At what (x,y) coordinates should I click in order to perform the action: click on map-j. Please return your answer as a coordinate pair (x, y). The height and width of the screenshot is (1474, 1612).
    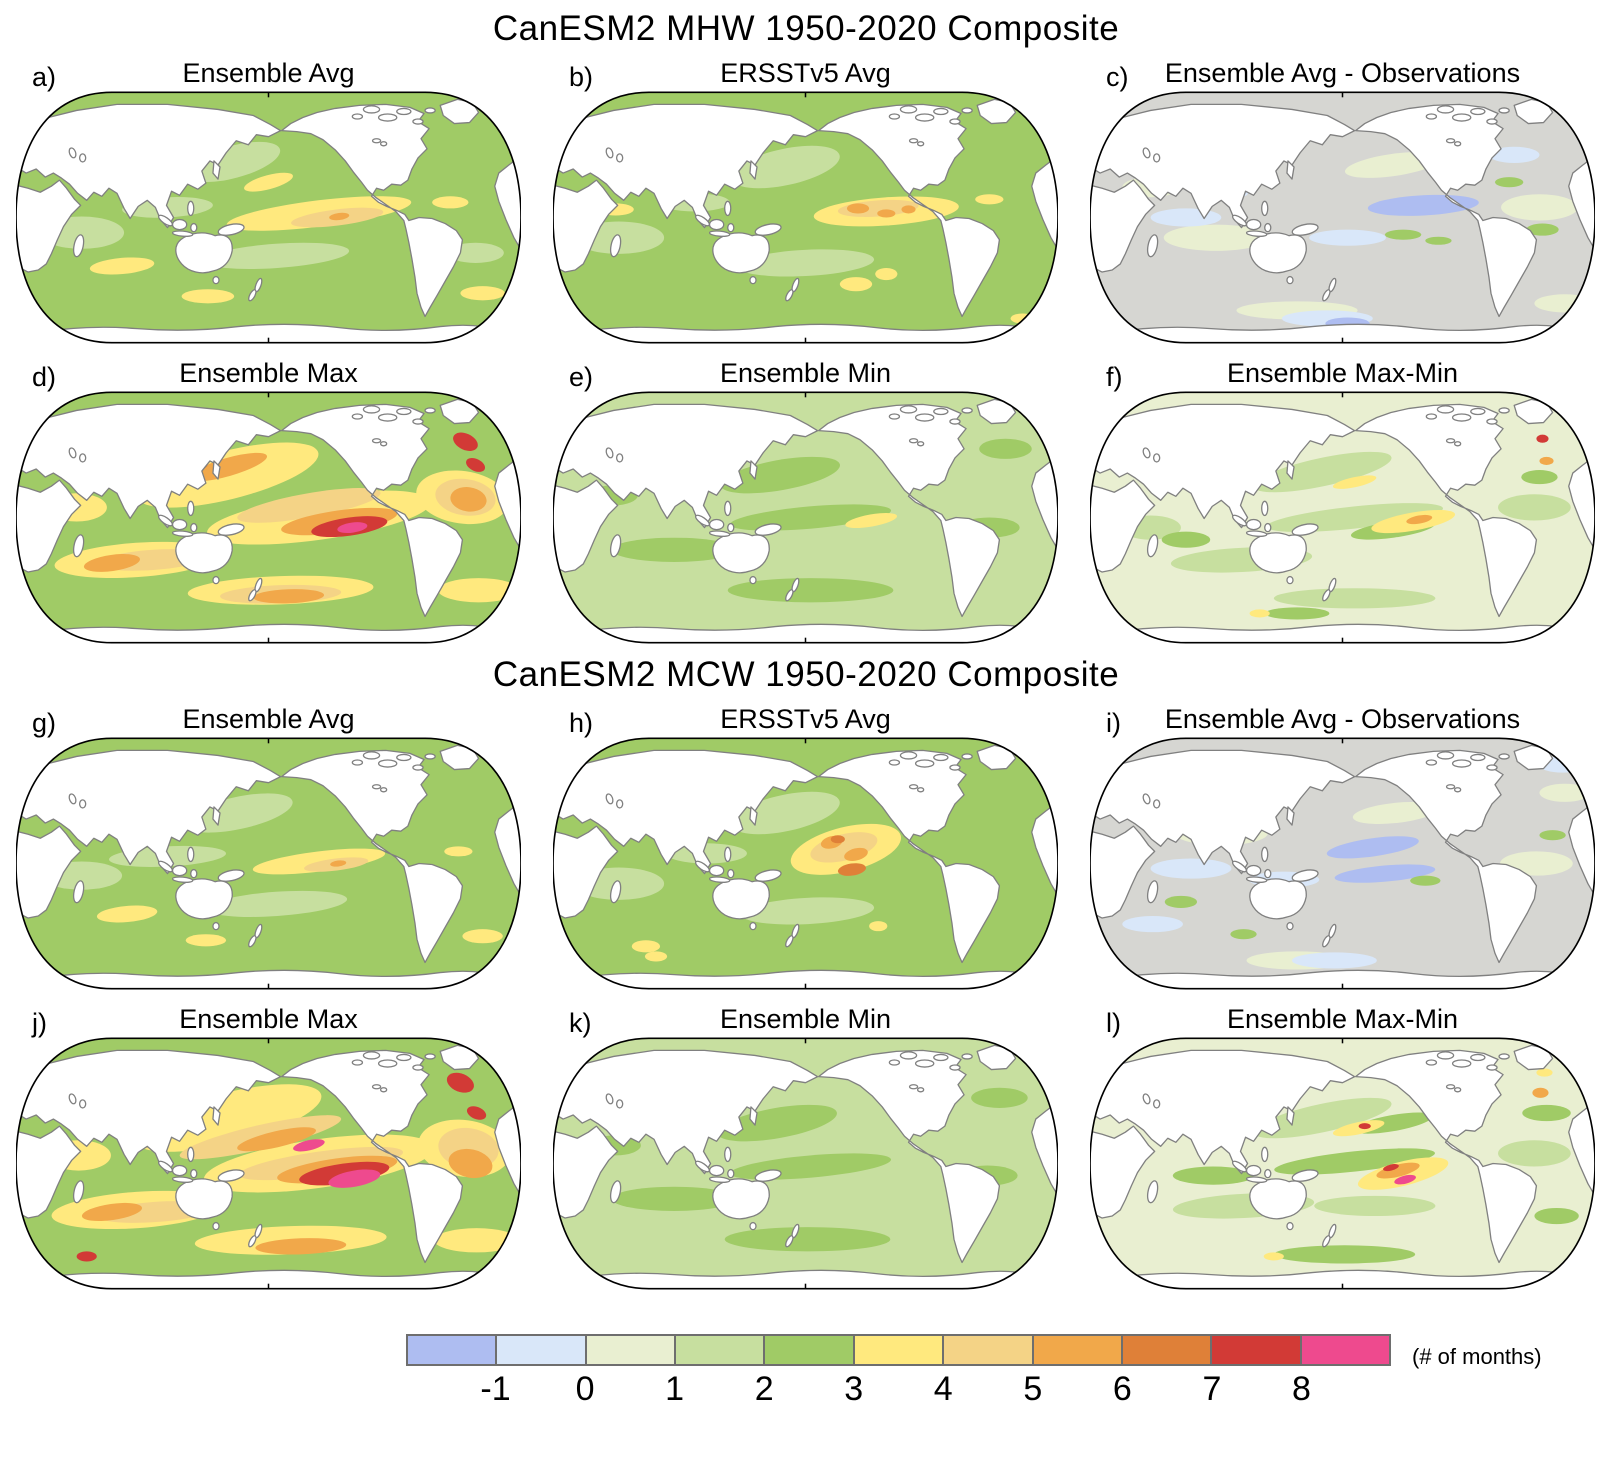
    Looking at the image, I should click on (268, 1163).